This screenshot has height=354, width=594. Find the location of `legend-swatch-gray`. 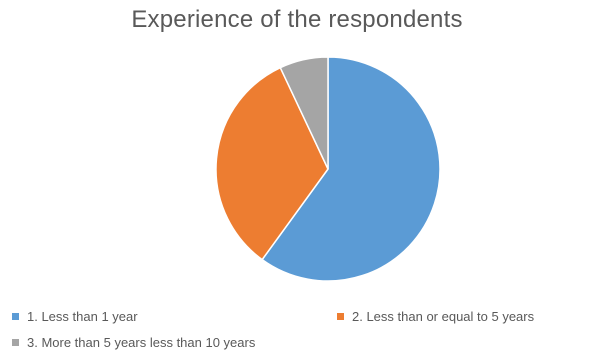

legend-swatch-gray is located at coordinates (15, 342).